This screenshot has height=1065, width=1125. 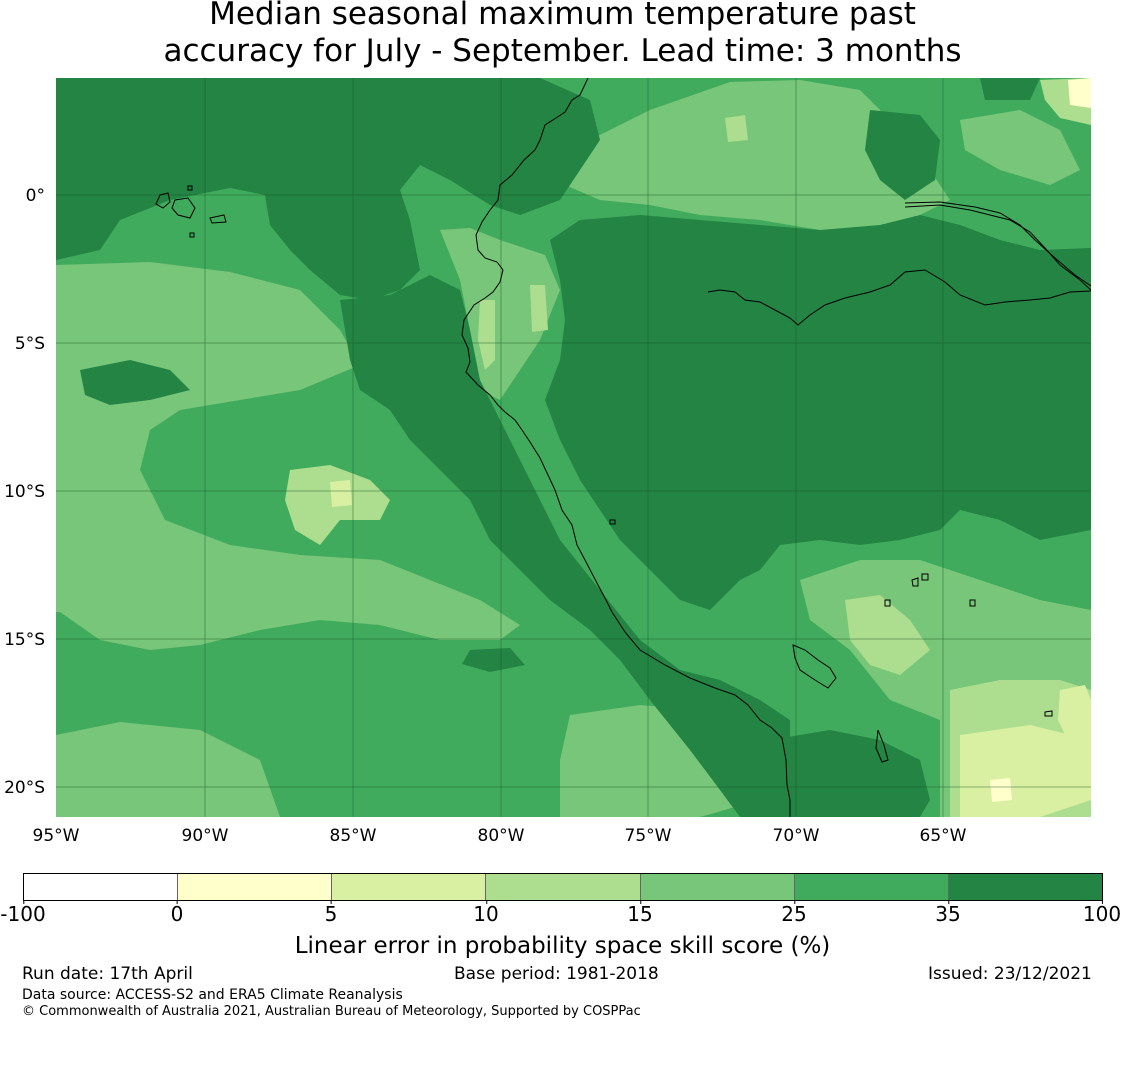 What do you see at coordinates (556, 974) in the screenshot?
I see `base-period: Base period: 1981-2018` at bounding box center [556, 974].